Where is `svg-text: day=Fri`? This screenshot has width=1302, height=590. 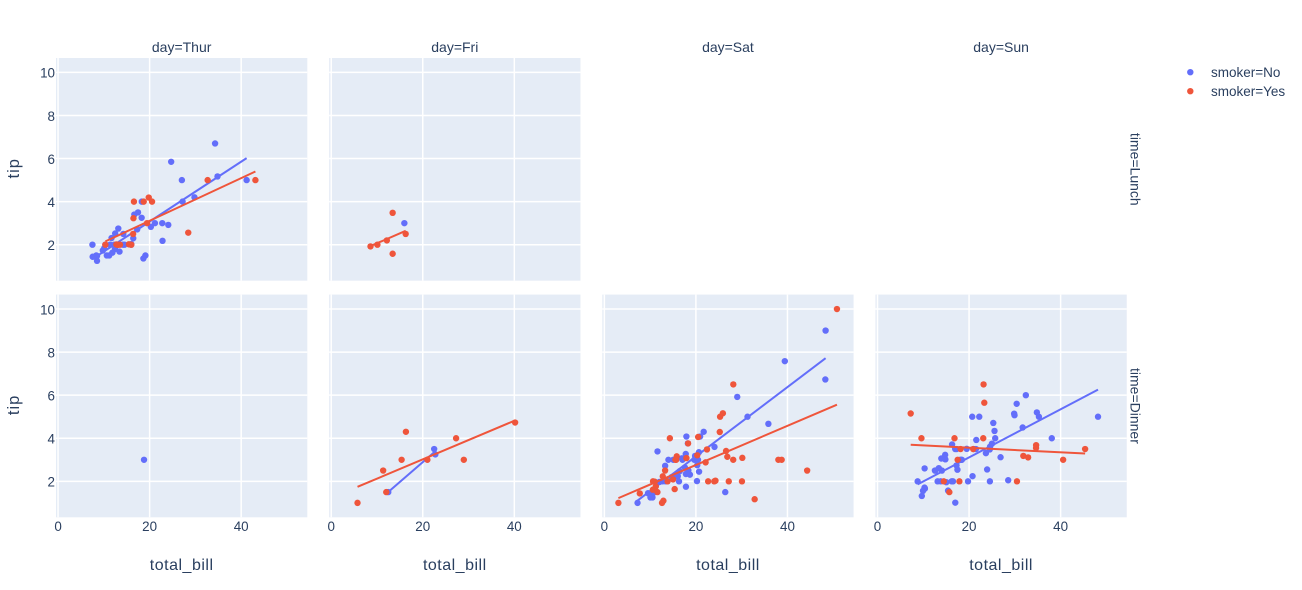
svg-text: day=Fri is located at coordinates (454, 47).